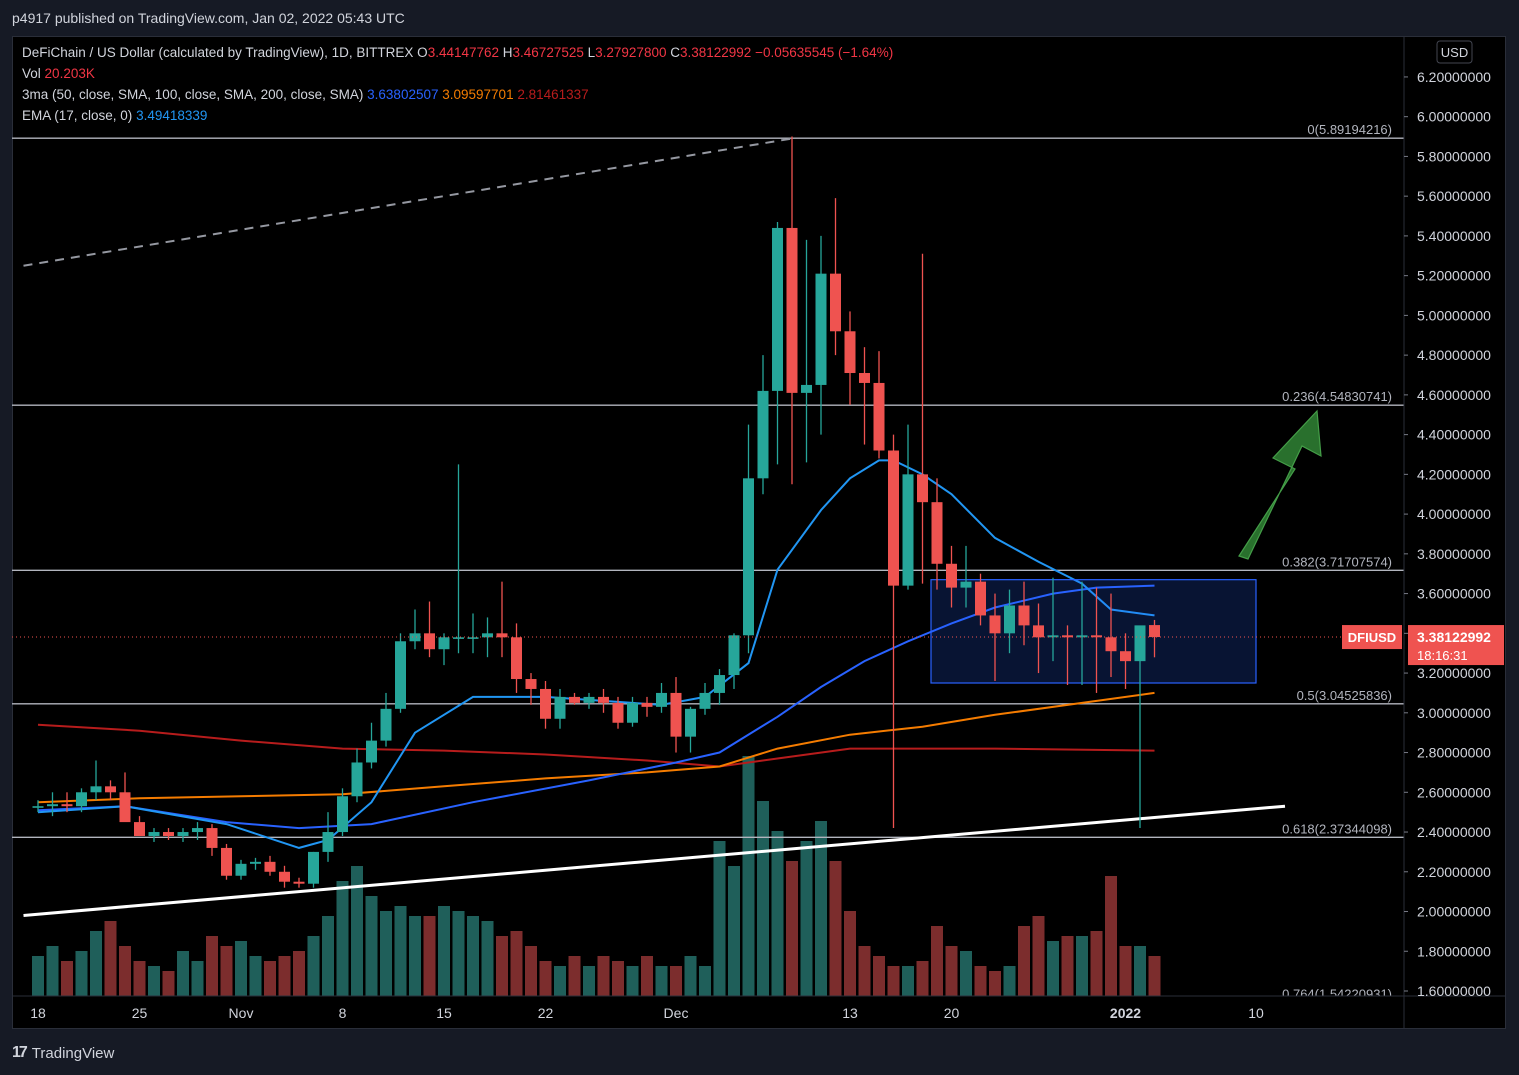  I want to click on fib-label-2: 0.382(3.71707574), so click(1337, 561).